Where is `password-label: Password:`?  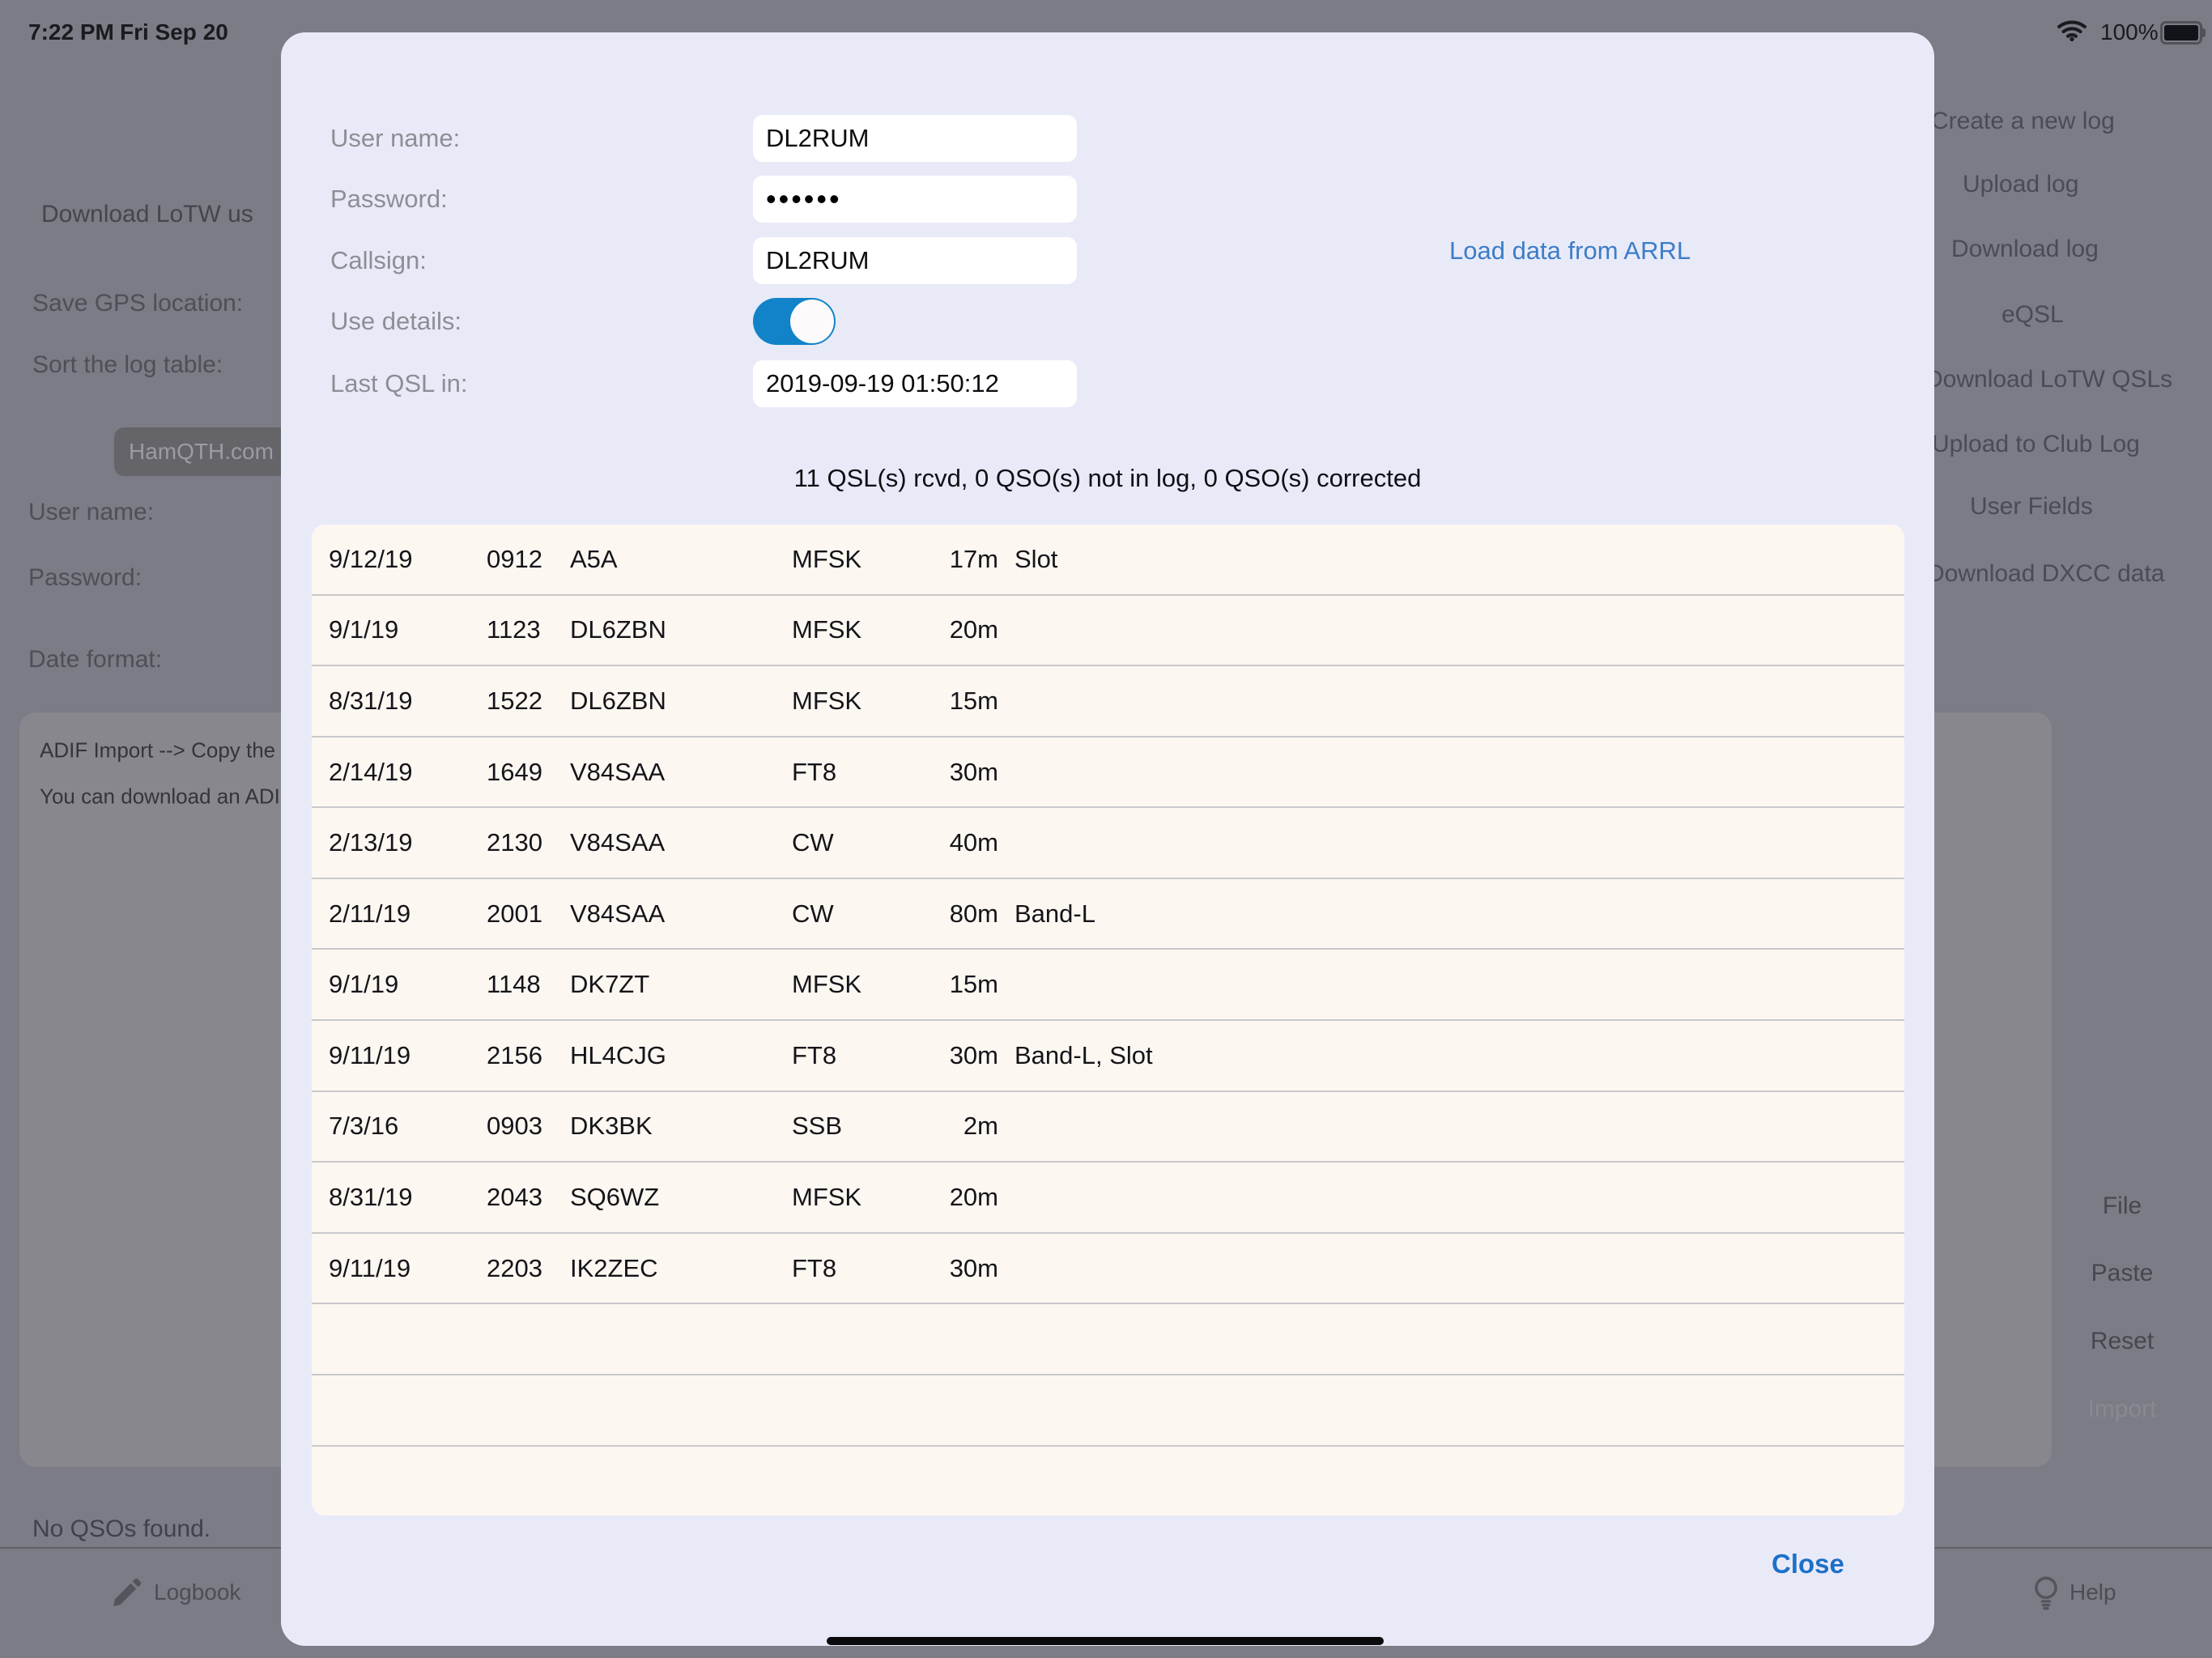
password-label: Password: is located at coordinates (389, 199).